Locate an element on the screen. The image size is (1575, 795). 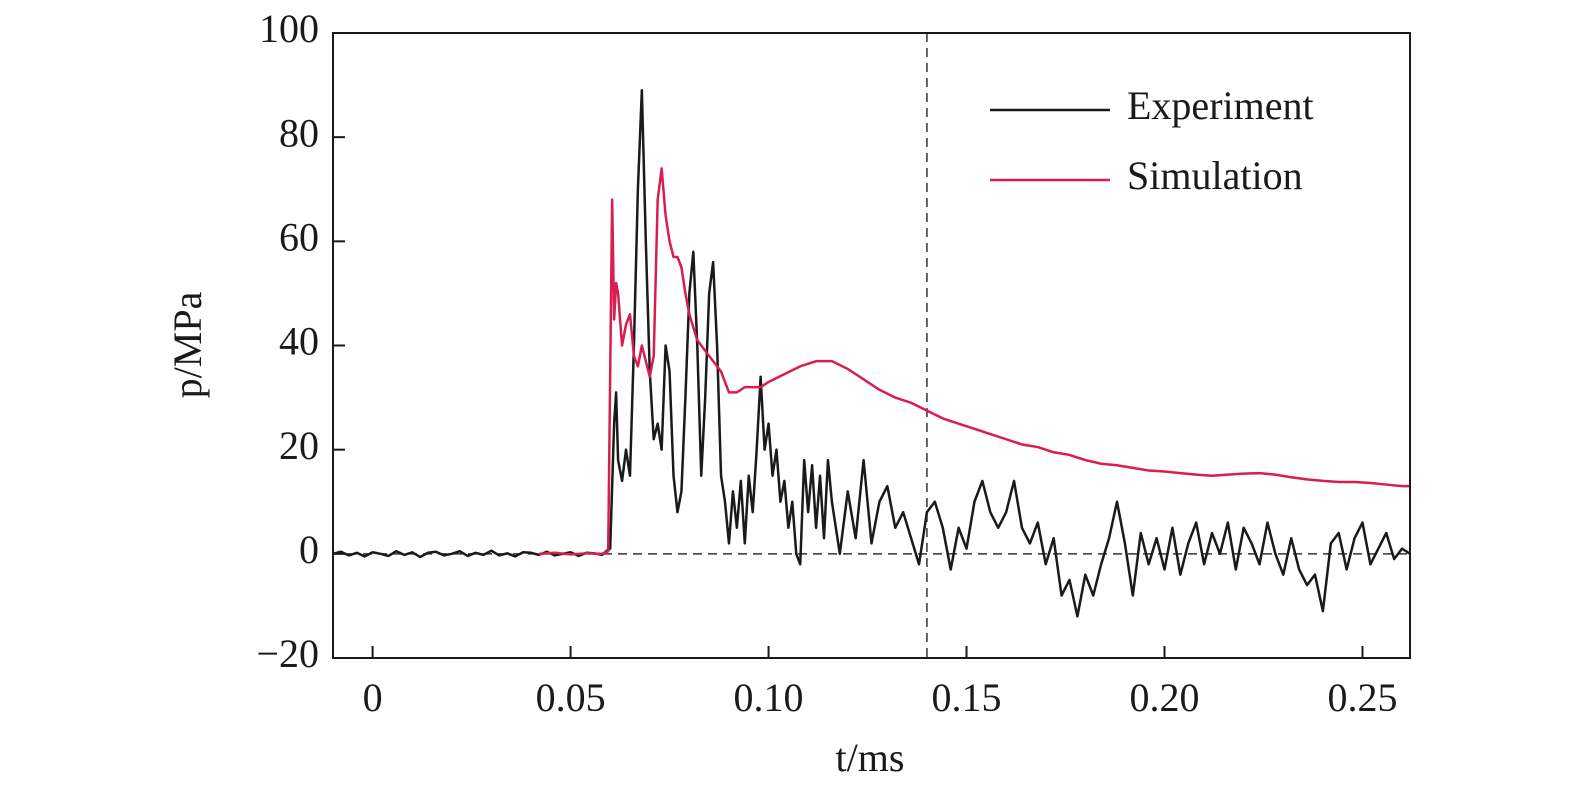
legend-label: Experiment is located at coordinates (1220, 105).